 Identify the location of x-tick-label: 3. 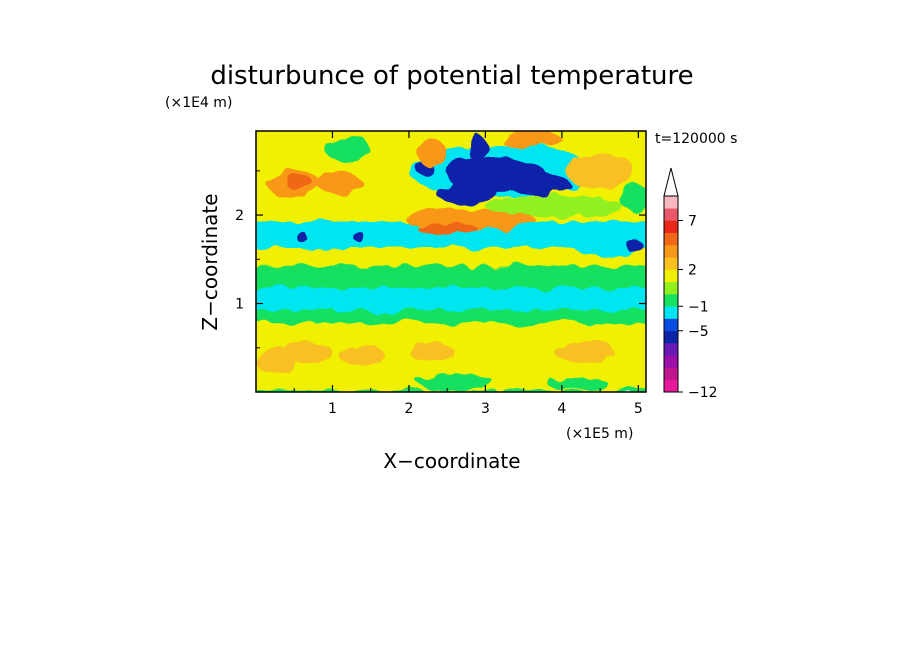
(485, 409).